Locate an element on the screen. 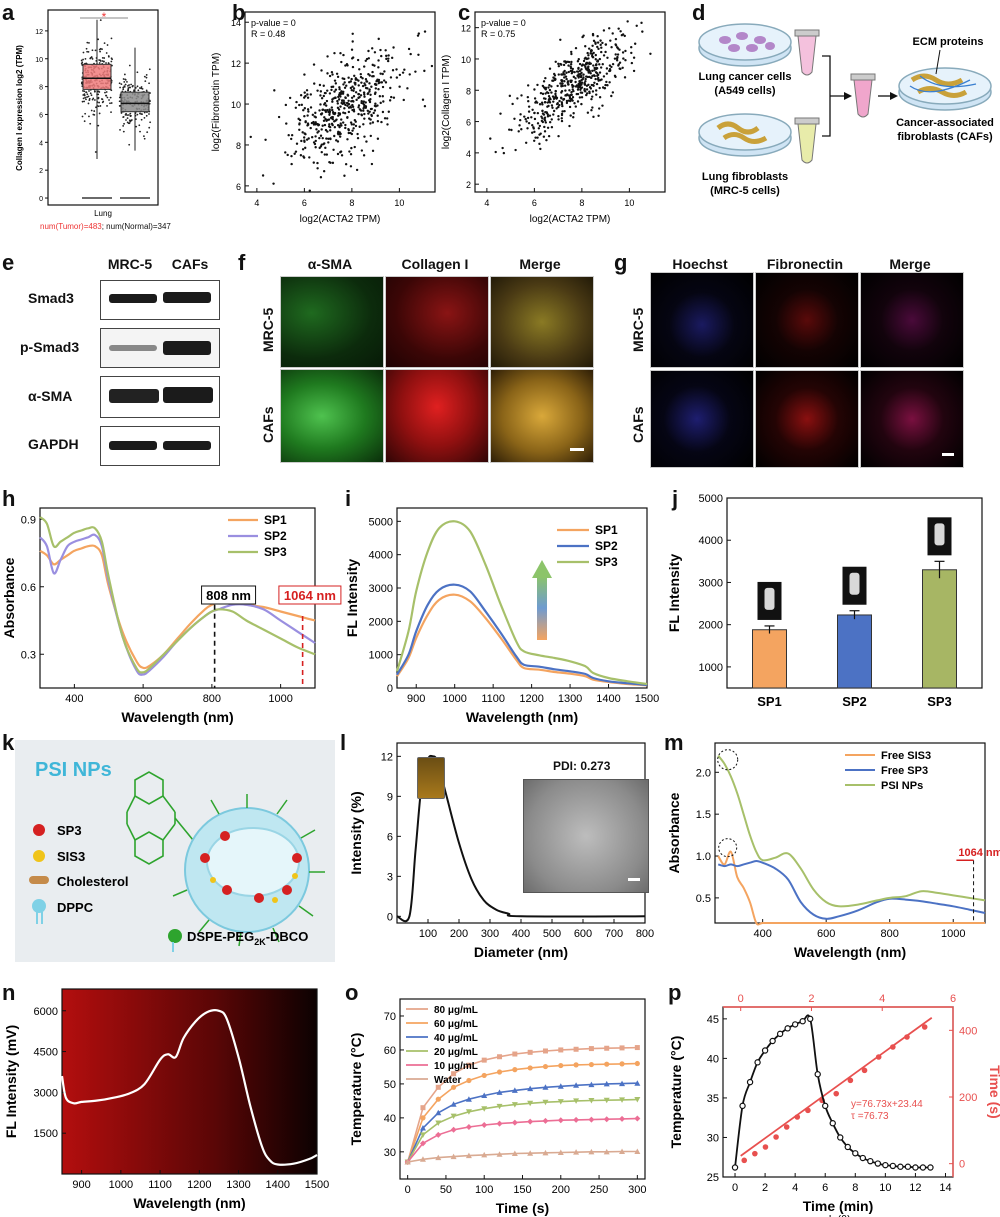 The height and width of the screenshot is (1217, 1000). p-temp-point is located at coordinates (930, 1167).